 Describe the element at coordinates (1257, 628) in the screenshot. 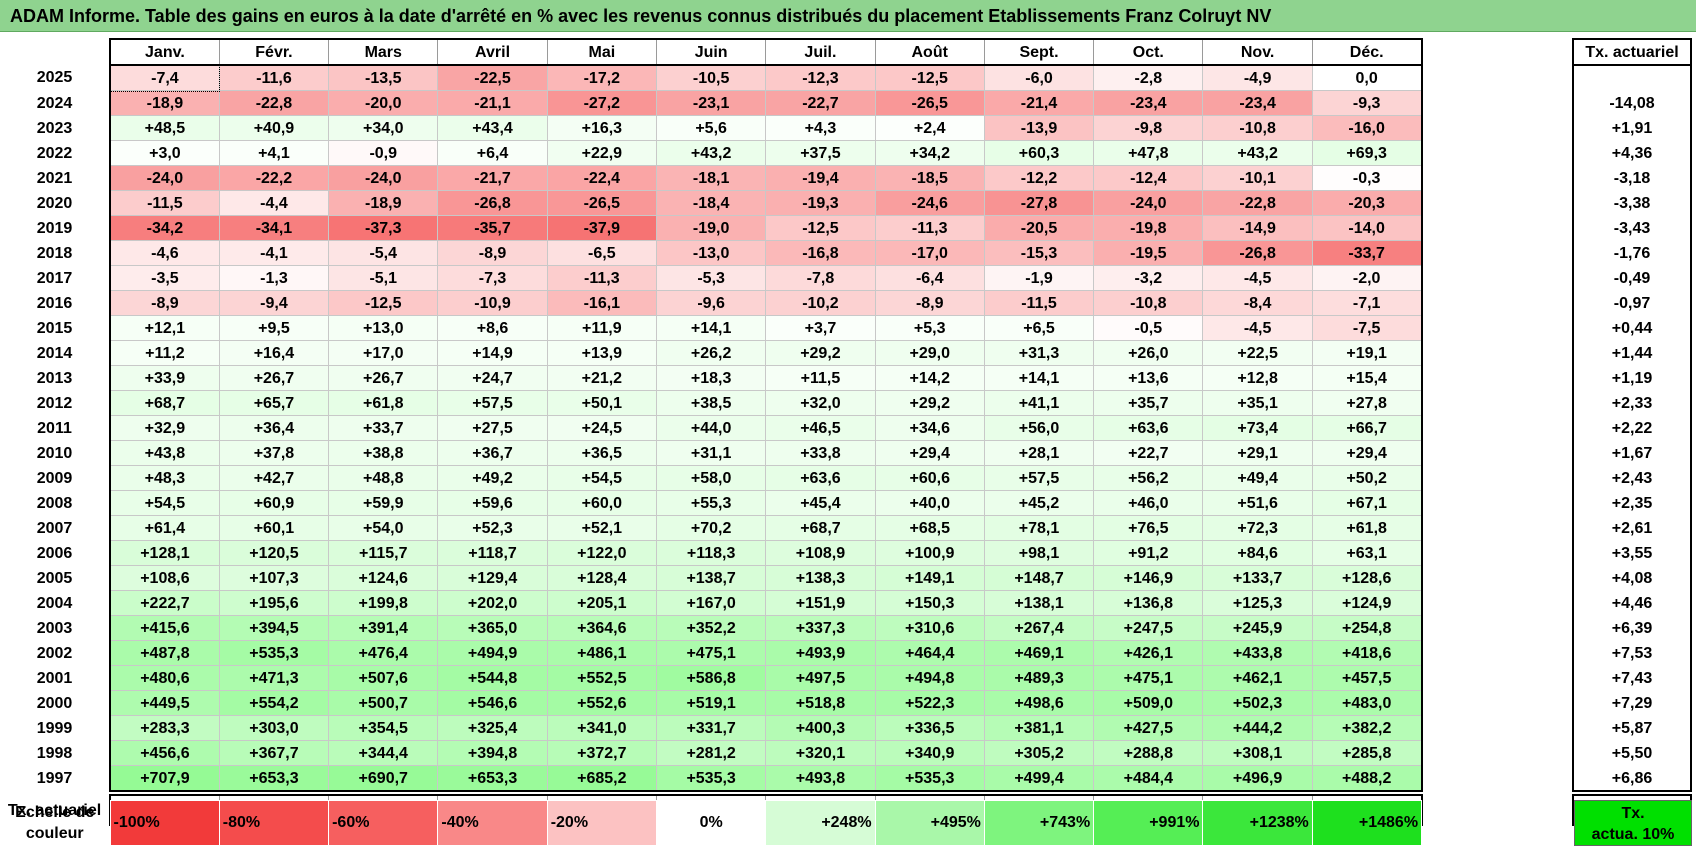

I see `gain-cell: +245,9` at that location.